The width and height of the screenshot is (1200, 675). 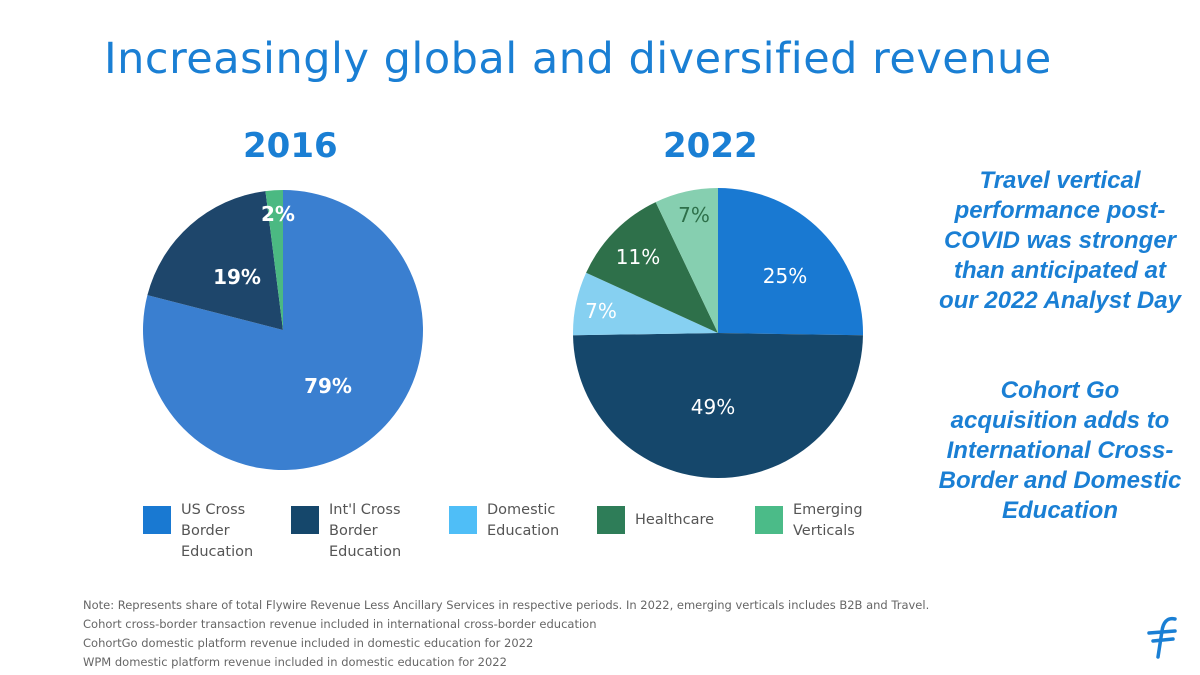 I want to click on pie-chart-2016: 79% 19% 2%, so click(x=283, y=329).